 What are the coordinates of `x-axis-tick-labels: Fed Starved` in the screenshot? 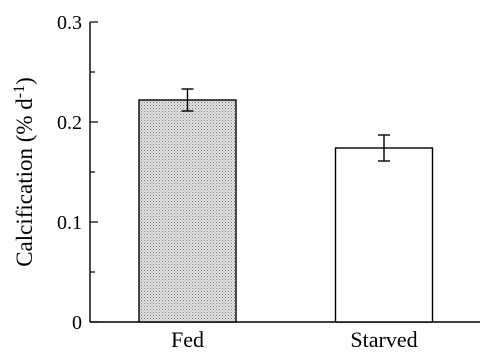 It's located at (294, 339).